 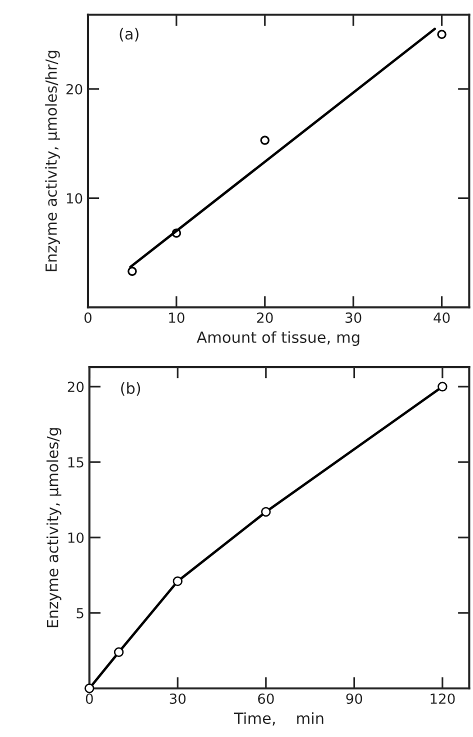 I want to click on y-tick-label: 15, so click(x=76, y=462).